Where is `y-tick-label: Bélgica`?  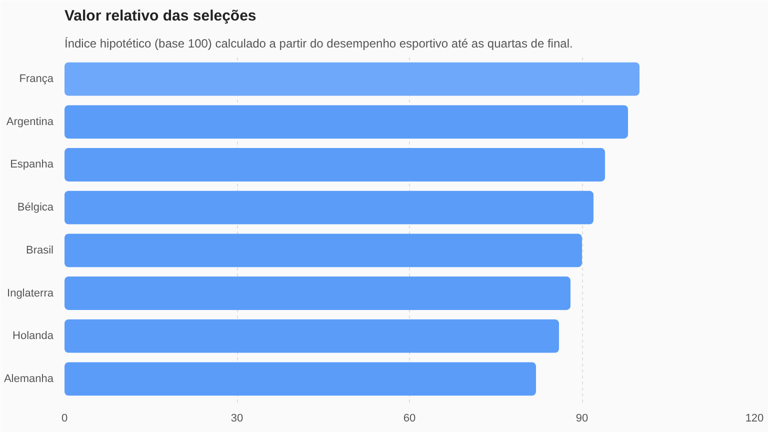 y-tick-label: Bélgica is located at coordinates (35, 208).